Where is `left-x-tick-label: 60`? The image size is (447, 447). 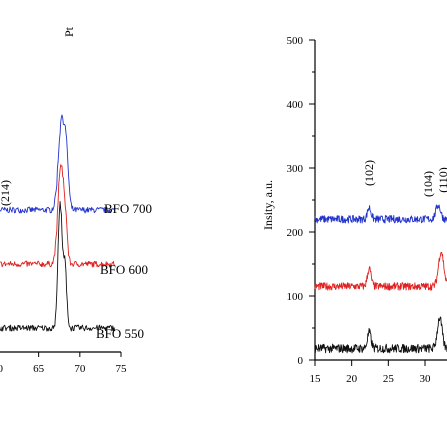 left-x-tick-label: 60 is located at coordinates (1, 369).